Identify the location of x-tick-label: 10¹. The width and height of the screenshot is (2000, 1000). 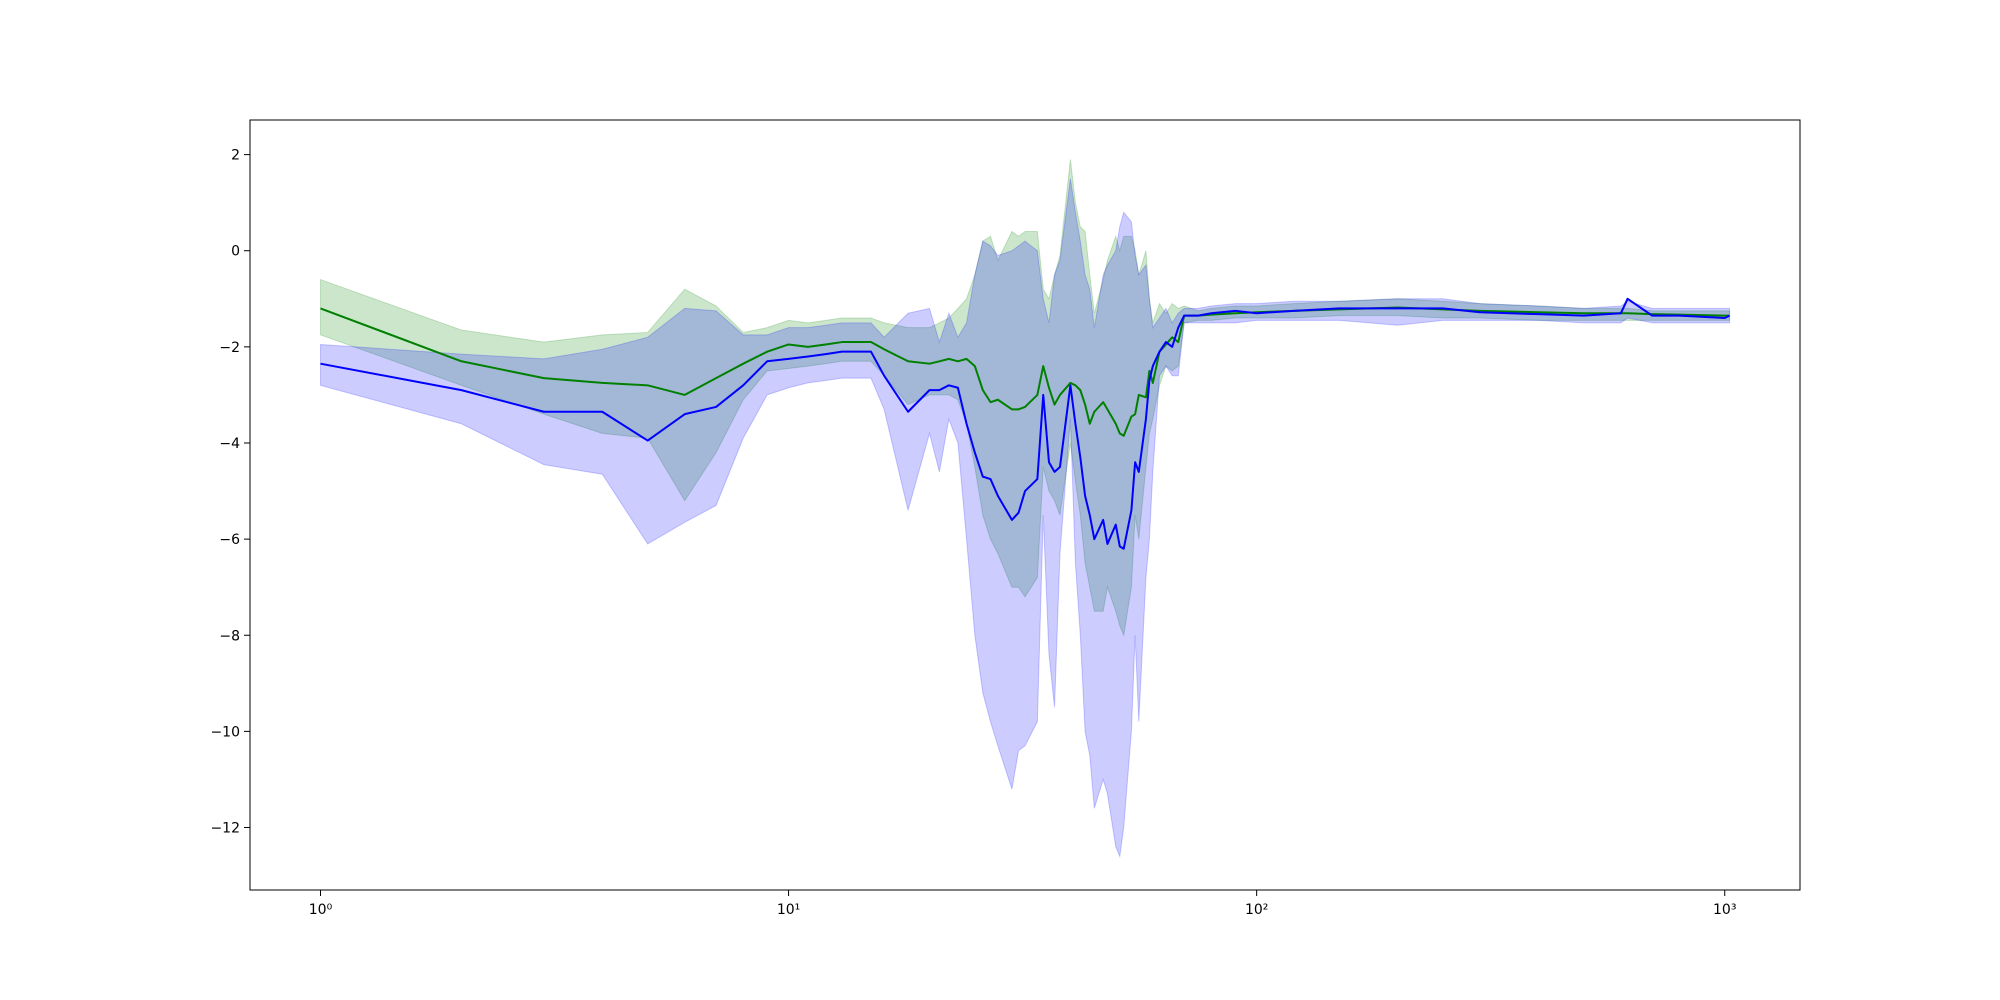
(788, 910).